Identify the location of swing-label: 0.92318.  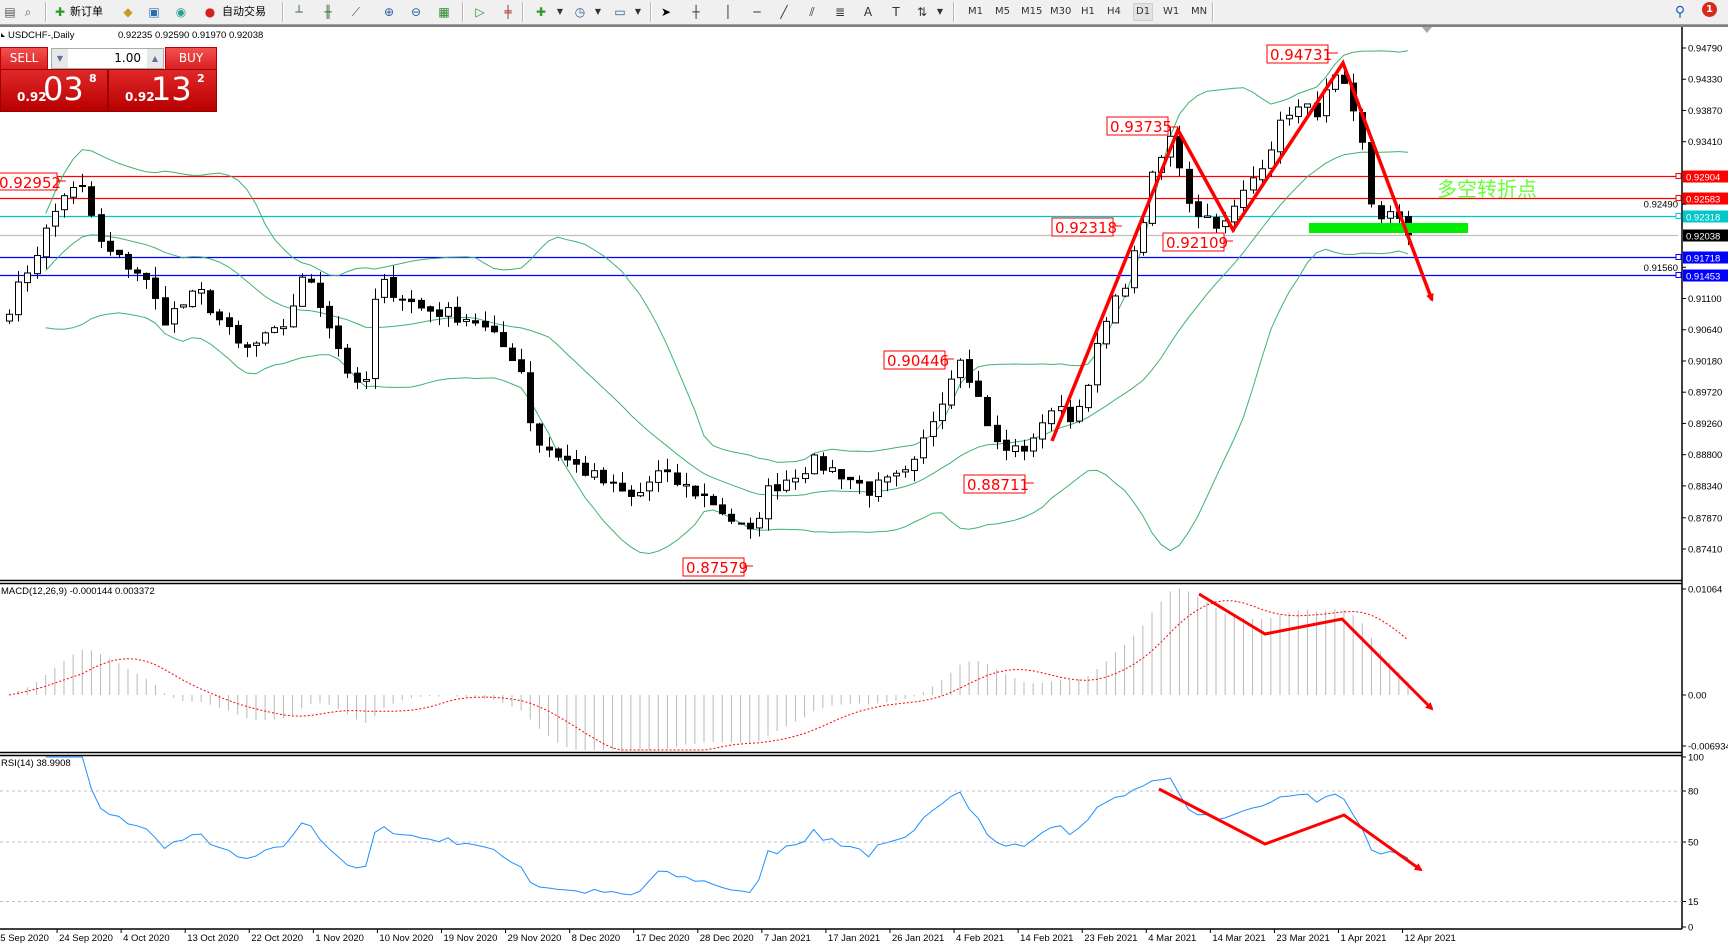
(1086, 227).